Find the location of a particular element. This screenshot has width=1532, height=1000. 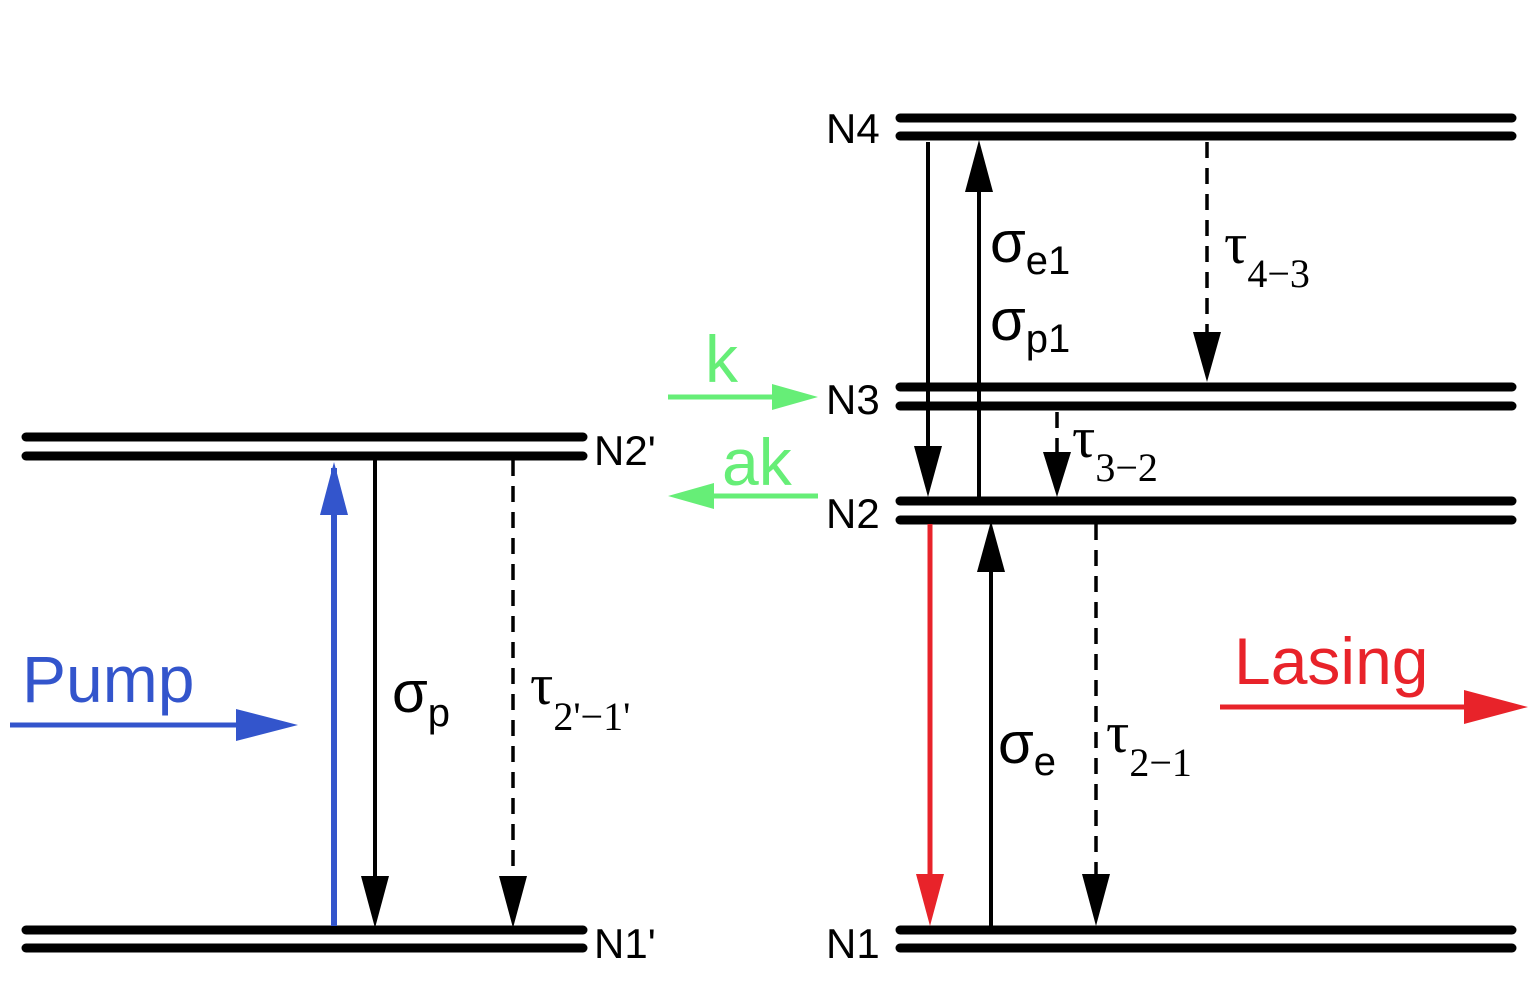

level-label-n1: N1 is located at coordinates (853, 943).